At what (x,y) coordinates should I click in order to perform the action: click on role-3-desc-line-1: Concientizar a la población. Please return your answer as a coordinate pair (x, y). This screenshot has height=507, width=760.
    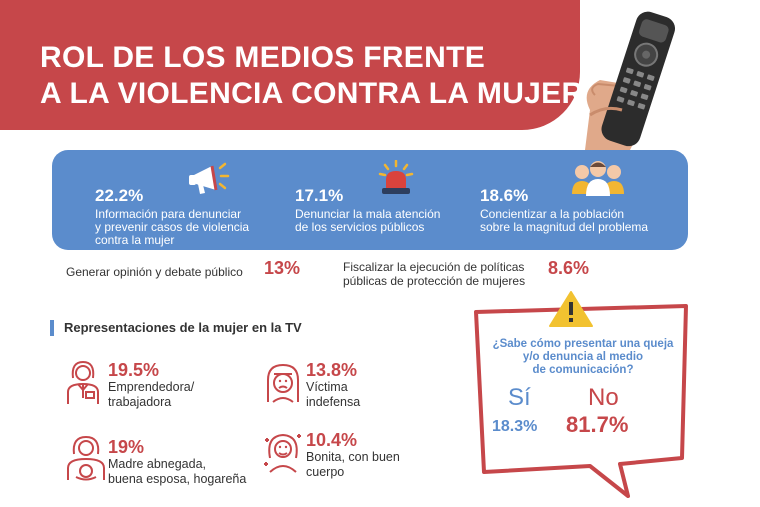
    Looking at the image, I should click on (552, 214).